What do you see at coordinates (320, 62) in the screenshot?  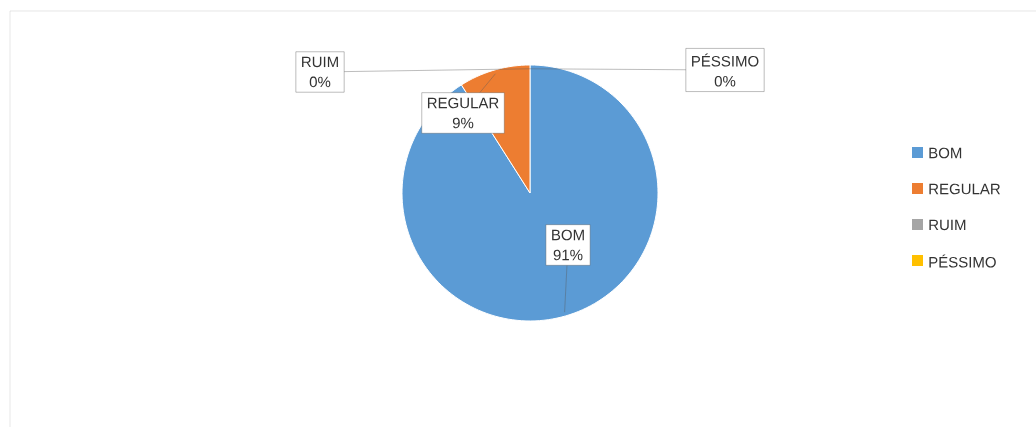 I see `category-label: RUIM` at bounding box center [320, 62].